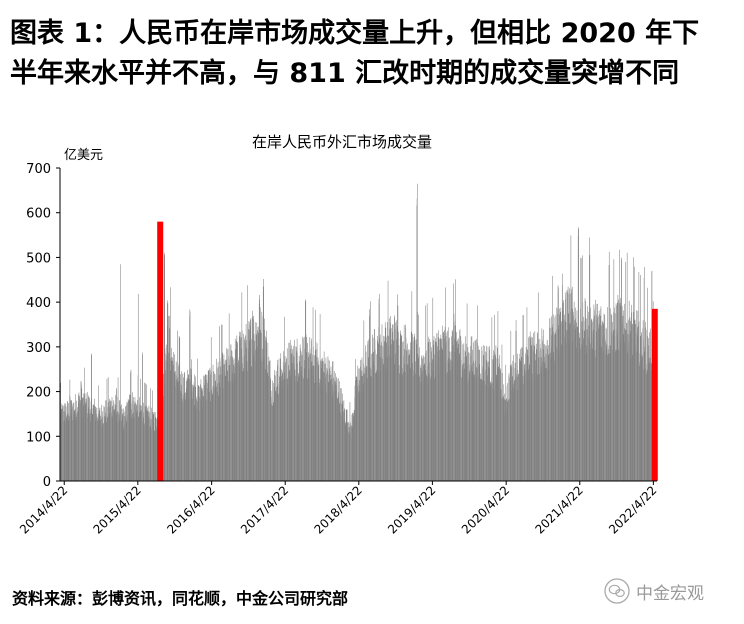 Image resolution: width=744 pixels, height=624 pixels. I want to click on y-tick-label: 100, so click(38, 437).